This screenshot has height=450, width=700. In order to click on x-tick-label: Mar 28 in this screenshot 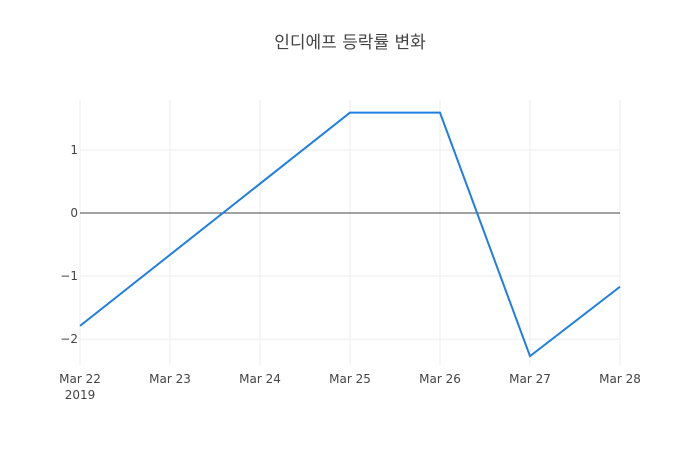, I will do `click(620, 379)`.